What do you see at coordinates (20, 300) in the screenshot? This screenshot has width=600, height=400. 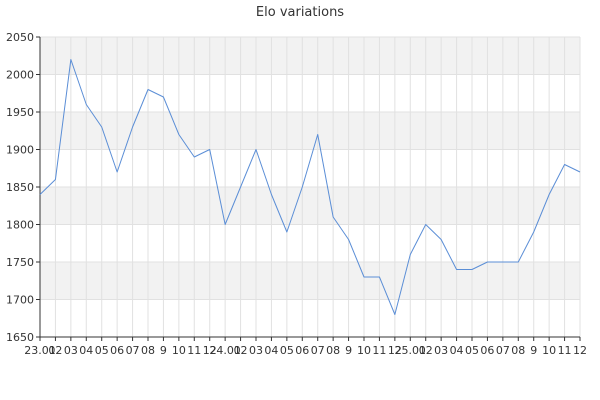 I see `y-tick-label: 1700` at bounding box center [20, 300].